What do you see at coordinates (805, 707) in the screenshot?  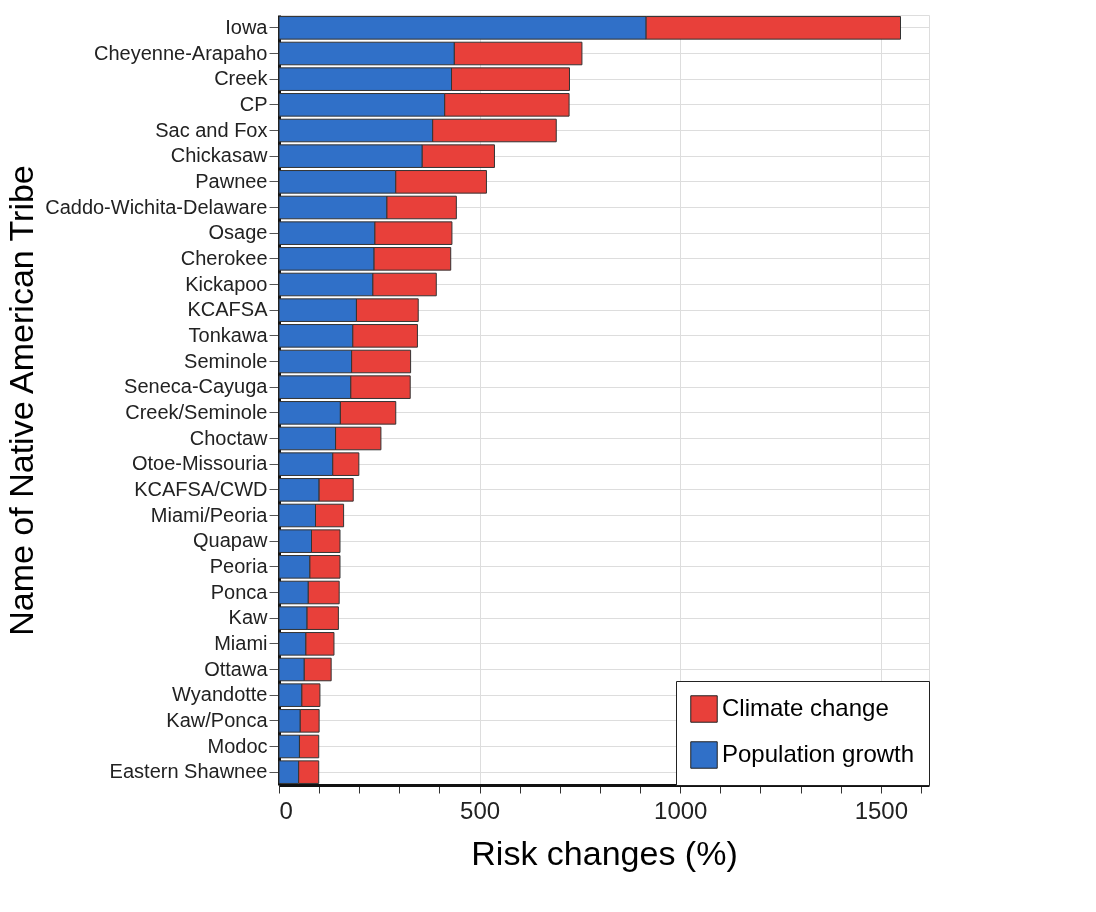 I see `legend-label: Climate change` at bounding box center [805, 707].